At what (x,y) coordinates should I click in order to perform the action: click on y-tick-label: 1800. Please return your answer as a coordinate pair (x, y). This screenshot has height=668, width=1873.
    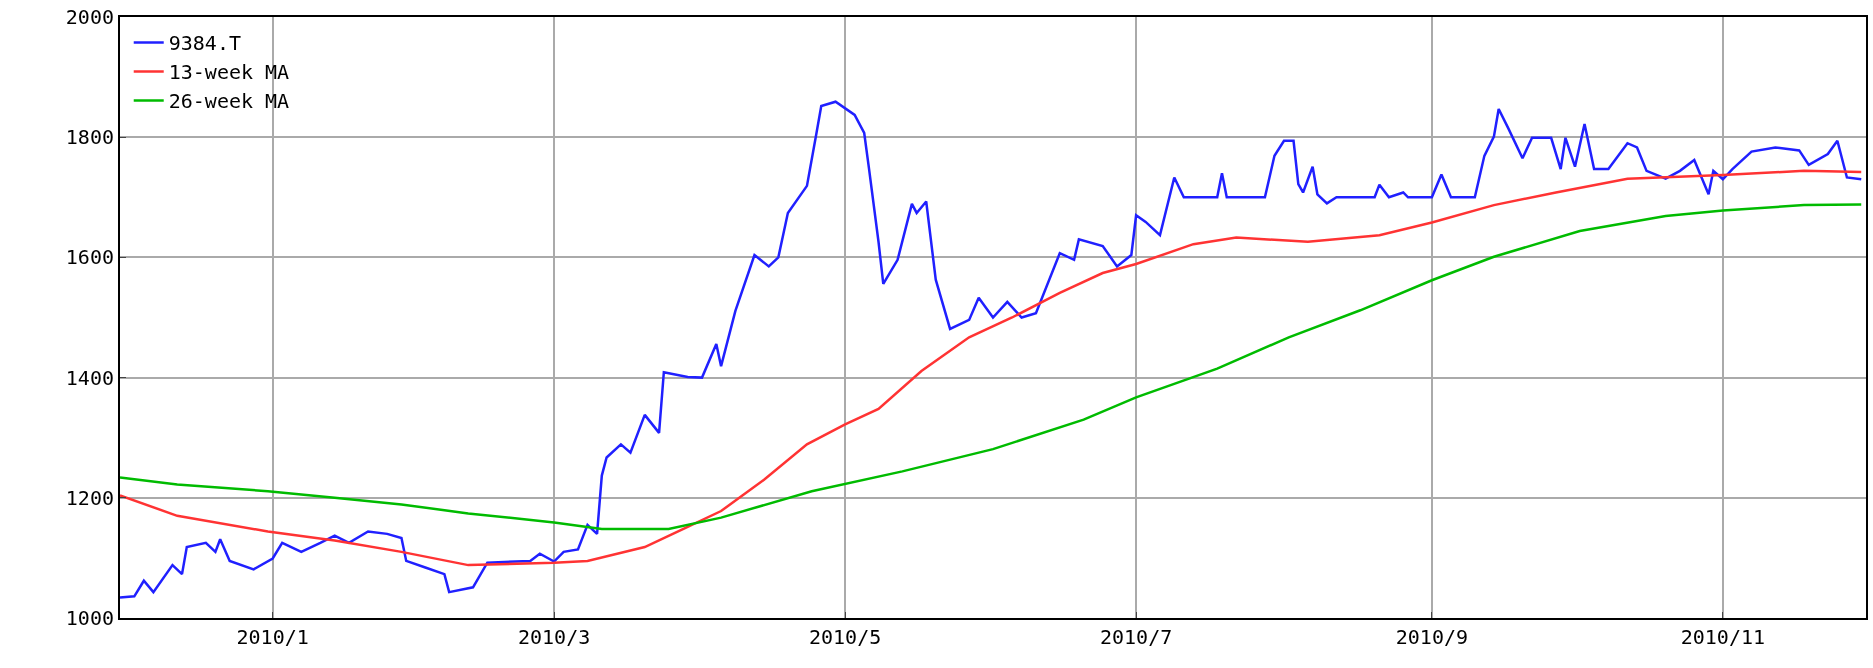
    Looking at the image, I should click on (89, 137).